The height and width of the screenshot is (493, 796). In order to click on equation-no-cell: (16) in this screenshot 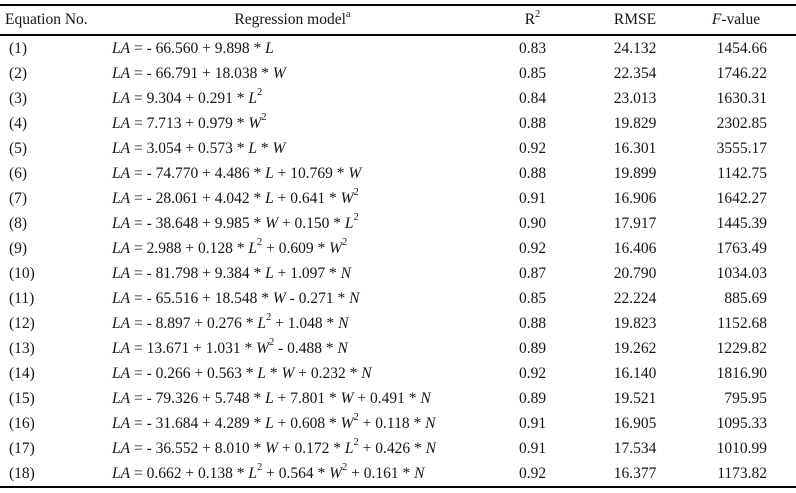, I will do `click(22, 423)`.